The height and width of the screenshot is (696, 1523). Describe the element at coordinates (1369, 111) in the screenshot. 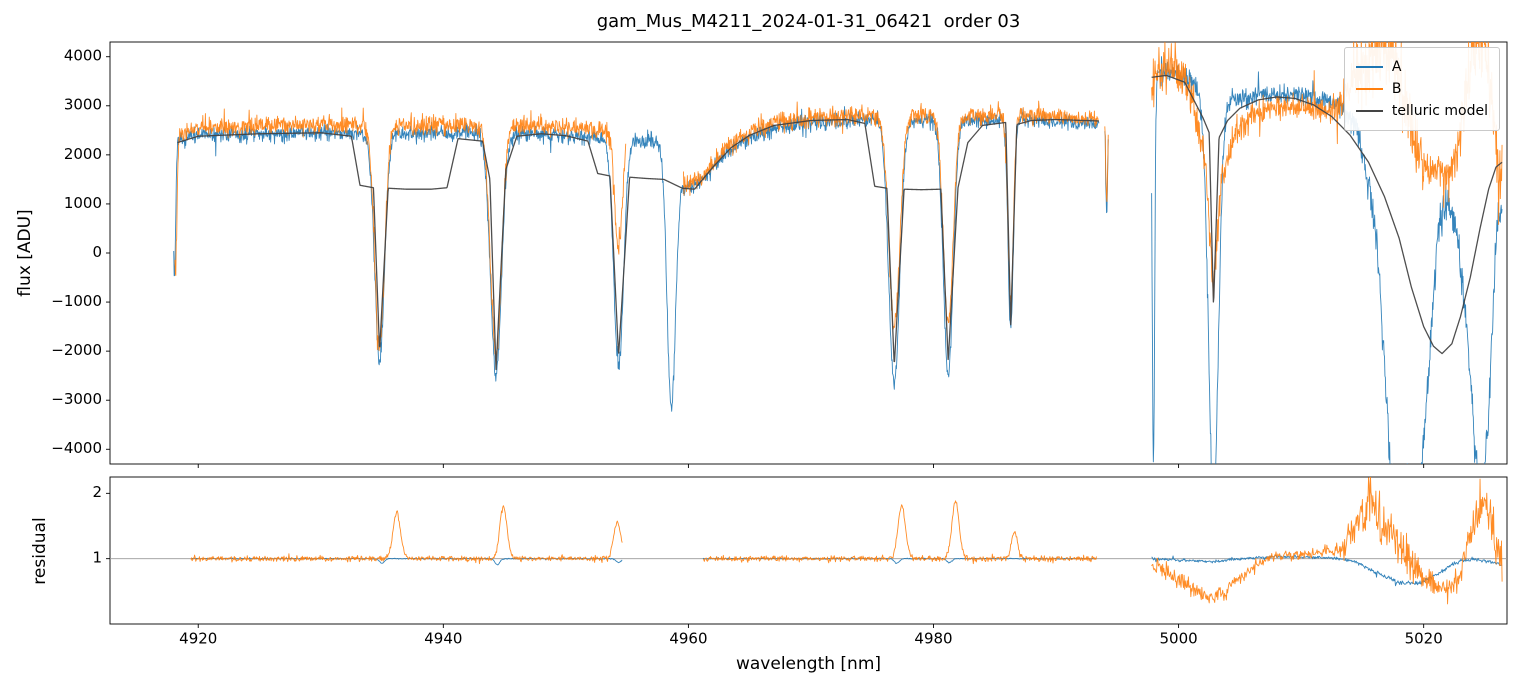

I see `legend-line-telluric-icon` at that location.